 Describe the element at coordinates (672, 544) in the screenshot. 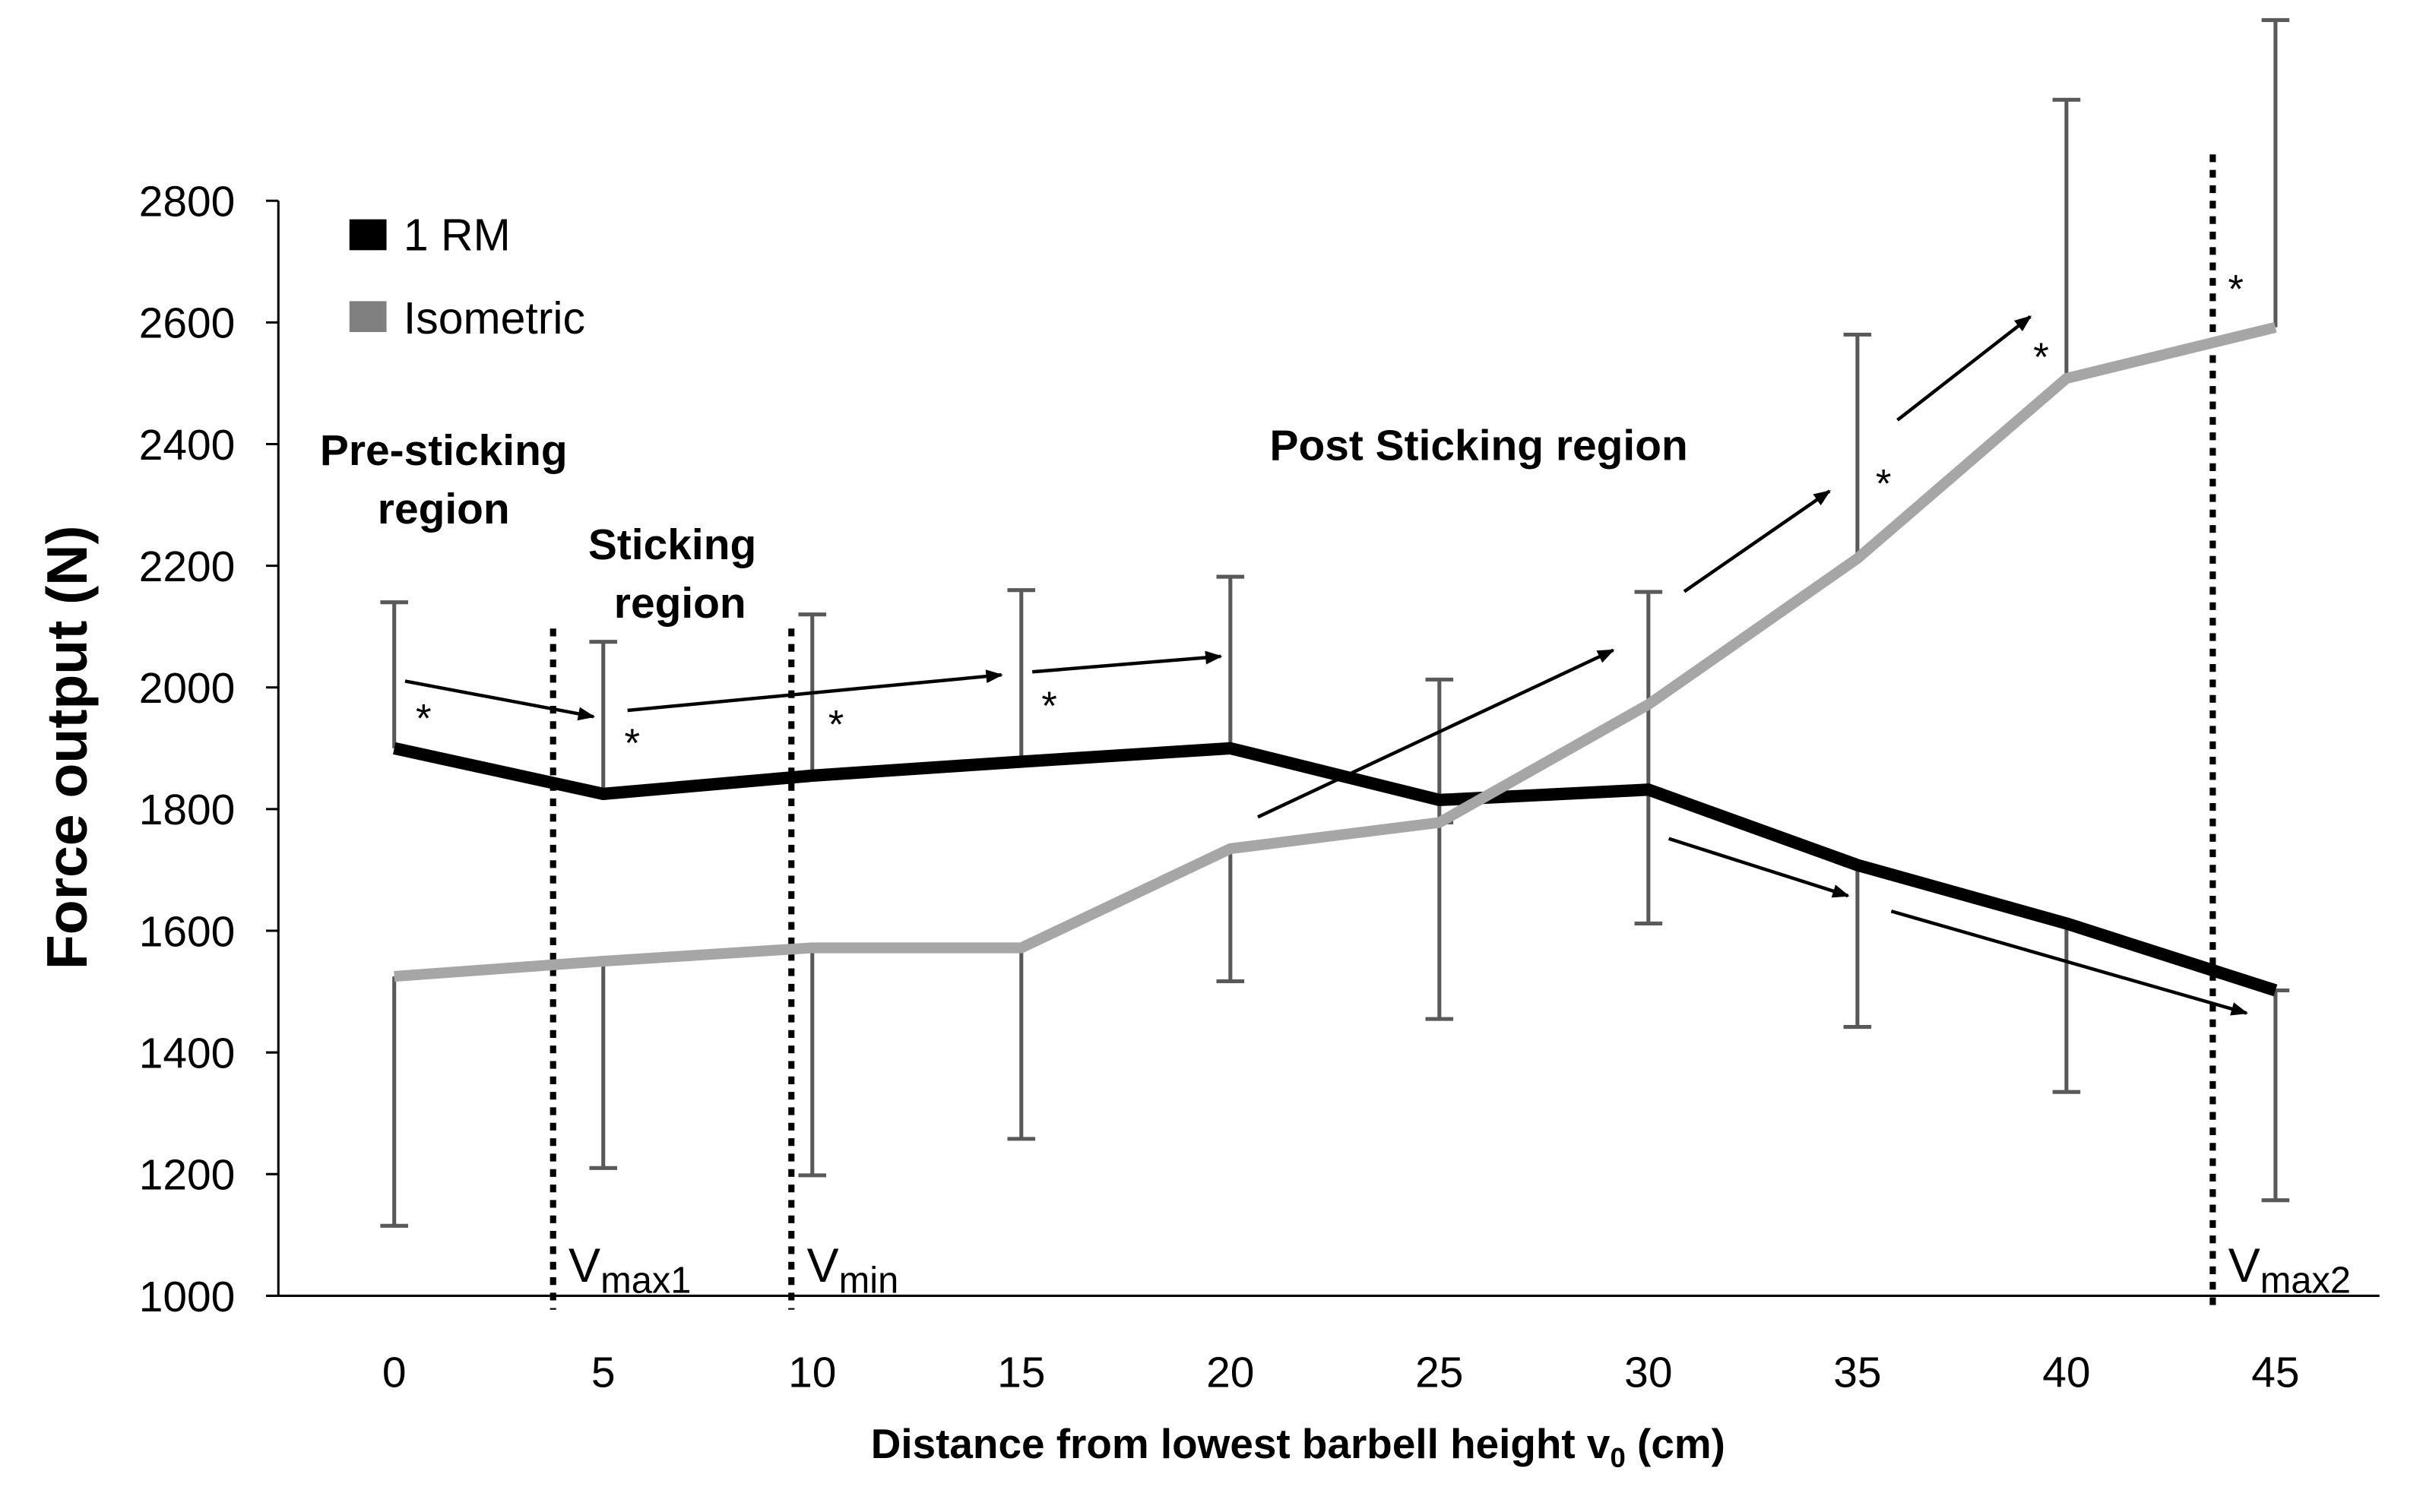

I see `sticking-label-line1: Sticking` at that location.